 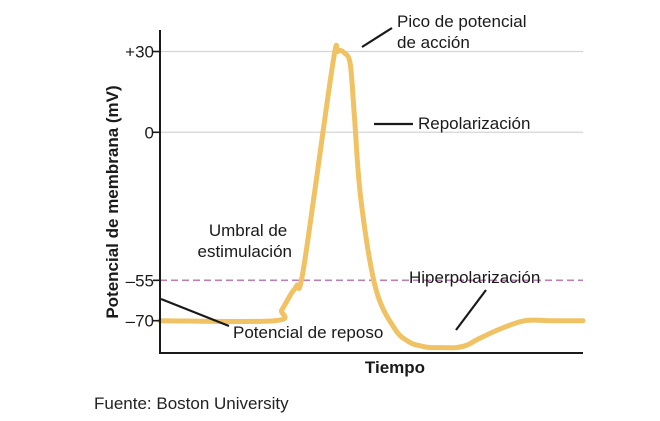 What do you see at coordinates (142, 187) in the screenshot?
I see `y-ticks: +30 0 –55 –70` at bounding box center [142, 187].